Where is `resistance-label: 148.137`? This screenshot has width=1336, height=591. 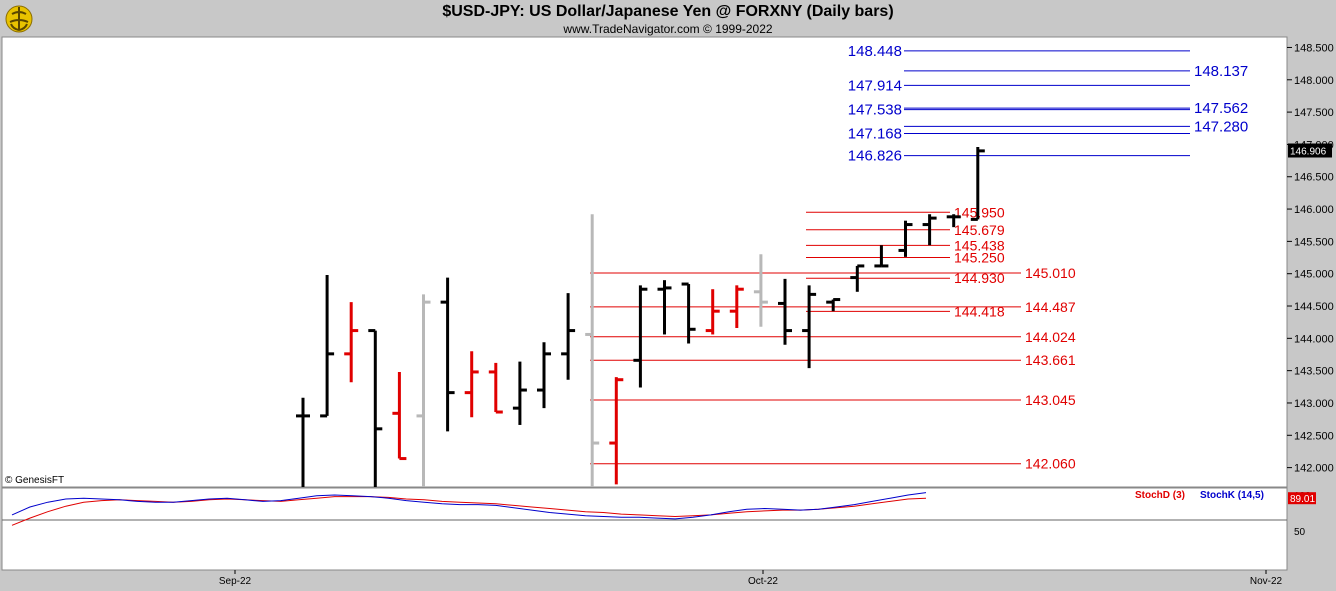 resistance-label: 148.137 is located at coordinates (1221, 71).